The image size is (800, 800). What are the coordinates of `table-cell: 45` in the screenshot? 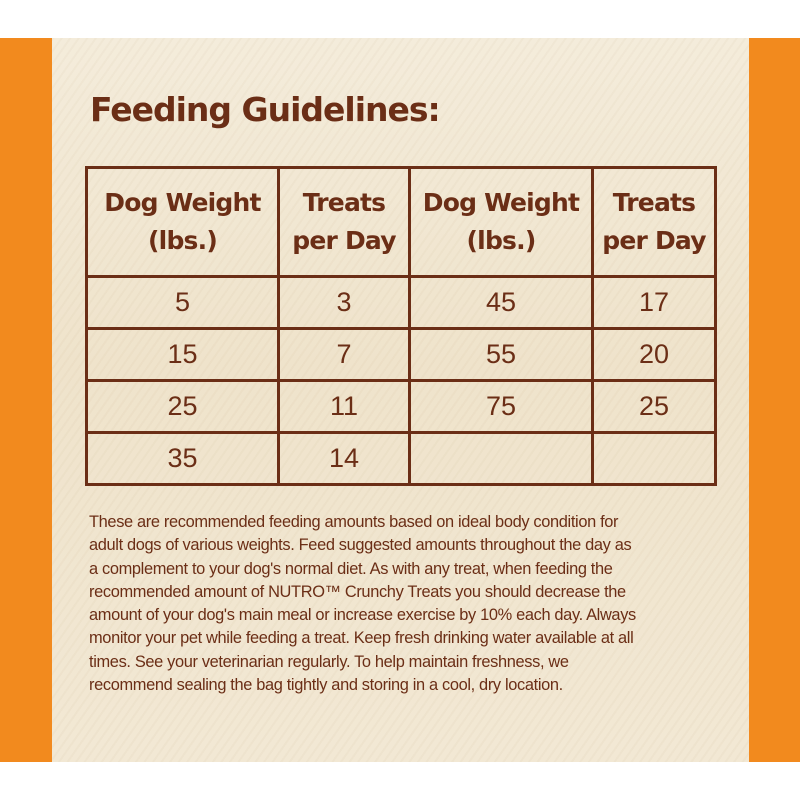 It's located at (501, 302).